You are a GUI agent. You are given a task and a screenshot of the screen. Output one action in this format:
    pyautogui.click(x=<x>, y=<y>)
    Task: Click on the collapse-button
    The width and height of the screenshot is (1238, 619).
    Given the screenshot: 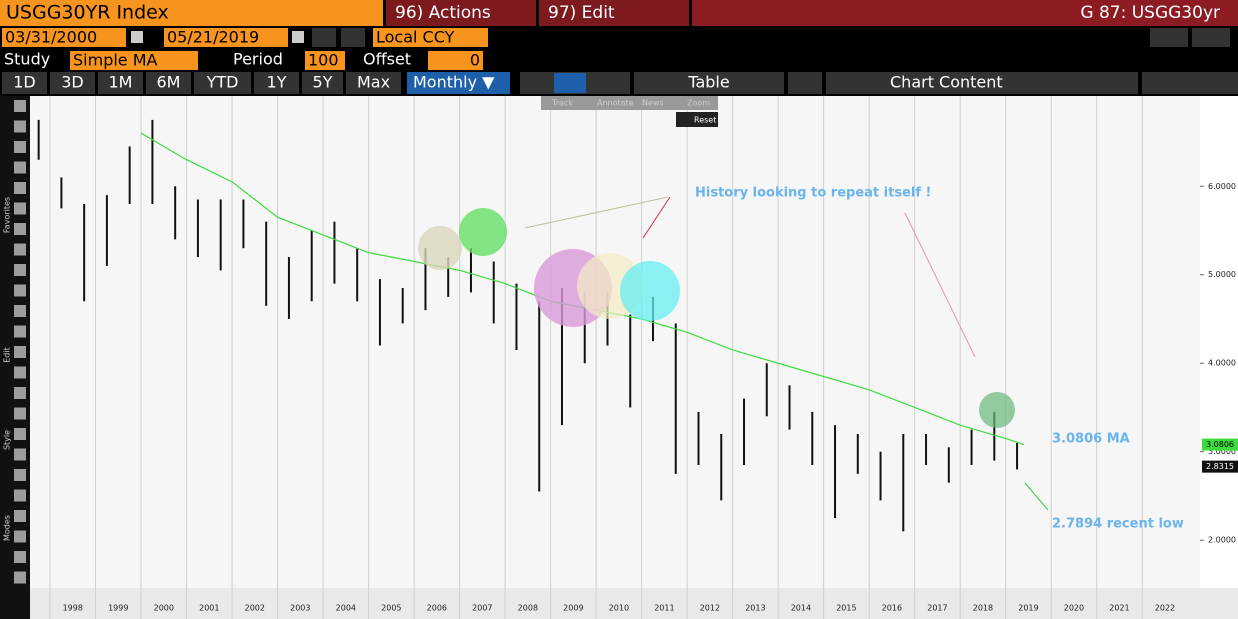 What is the action you would take?
    pyautogui.click(x=805, y=83)
    